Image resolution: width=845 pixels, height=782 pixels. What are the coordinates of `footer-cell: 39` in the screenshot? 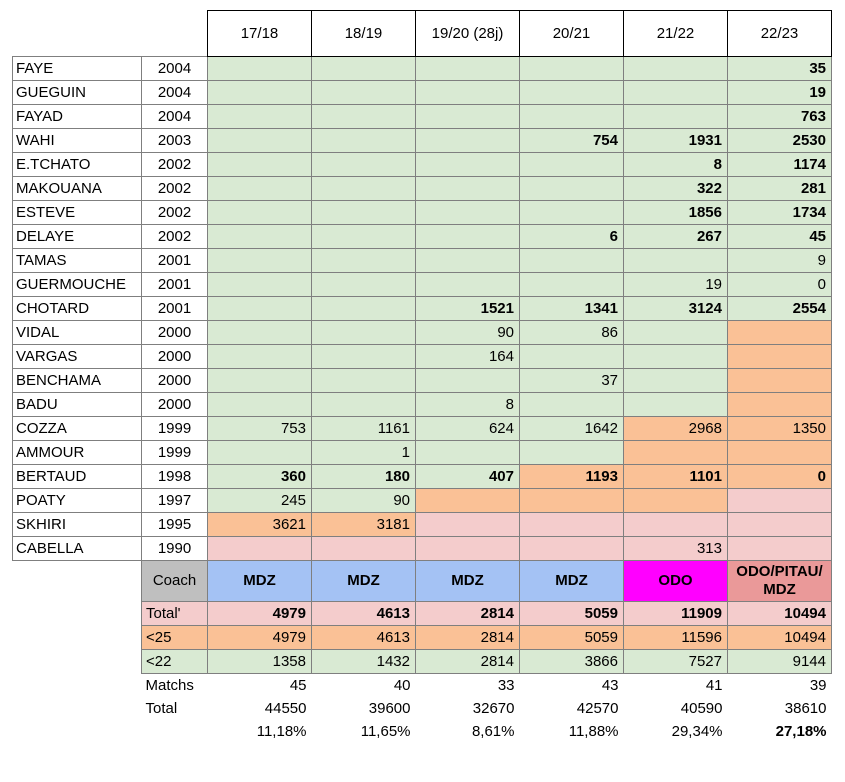 It's located at (818, 685).